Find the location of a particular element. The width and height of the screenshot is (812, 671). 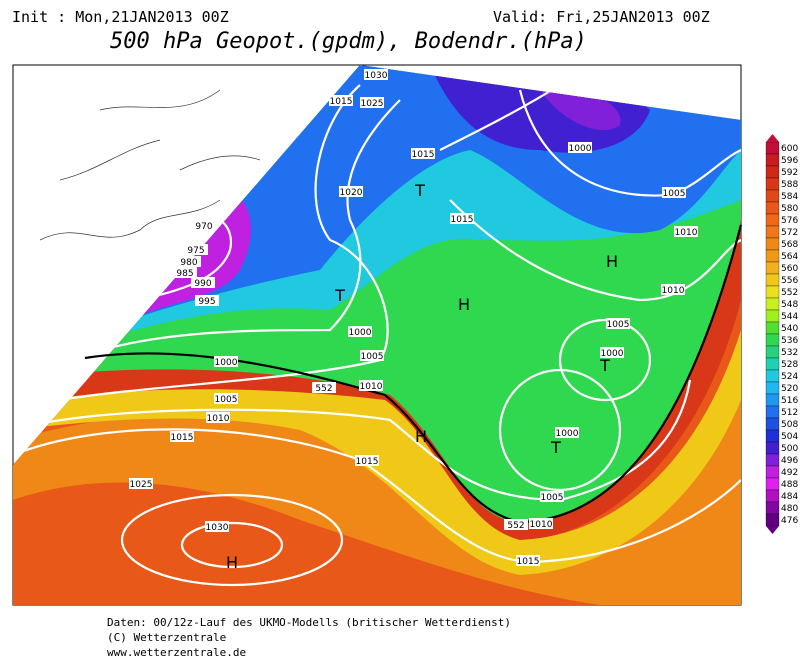

colorbar-tick-label: 492 is located at coordinates (789, 473).